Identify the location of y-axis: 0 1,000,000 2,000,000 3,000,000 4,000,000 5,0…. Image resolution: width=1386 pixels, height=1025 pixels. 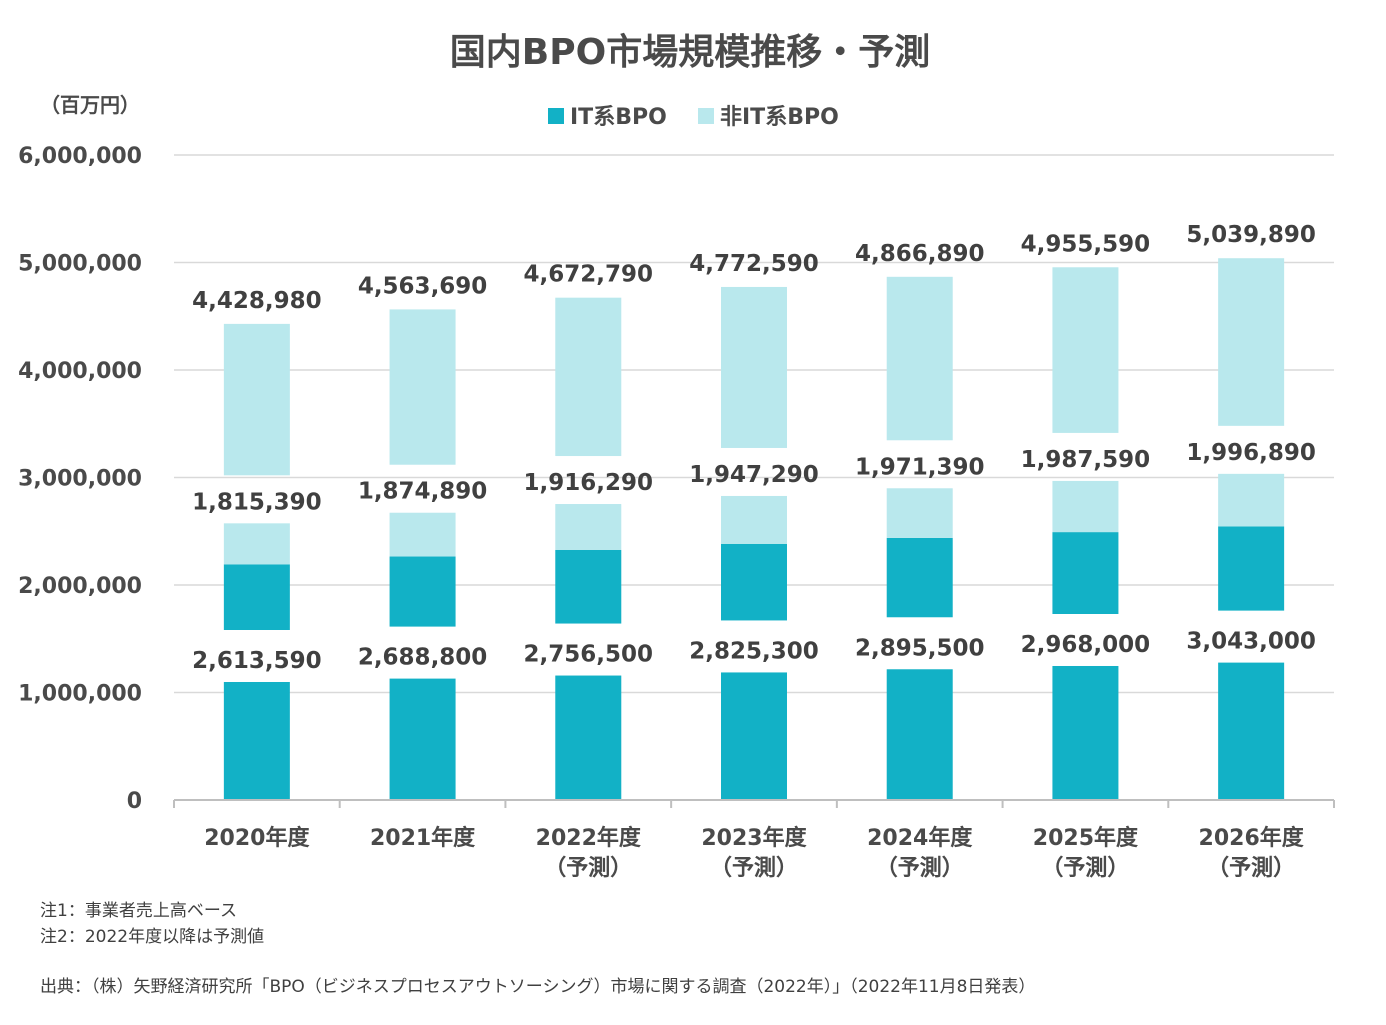
(80, 479).